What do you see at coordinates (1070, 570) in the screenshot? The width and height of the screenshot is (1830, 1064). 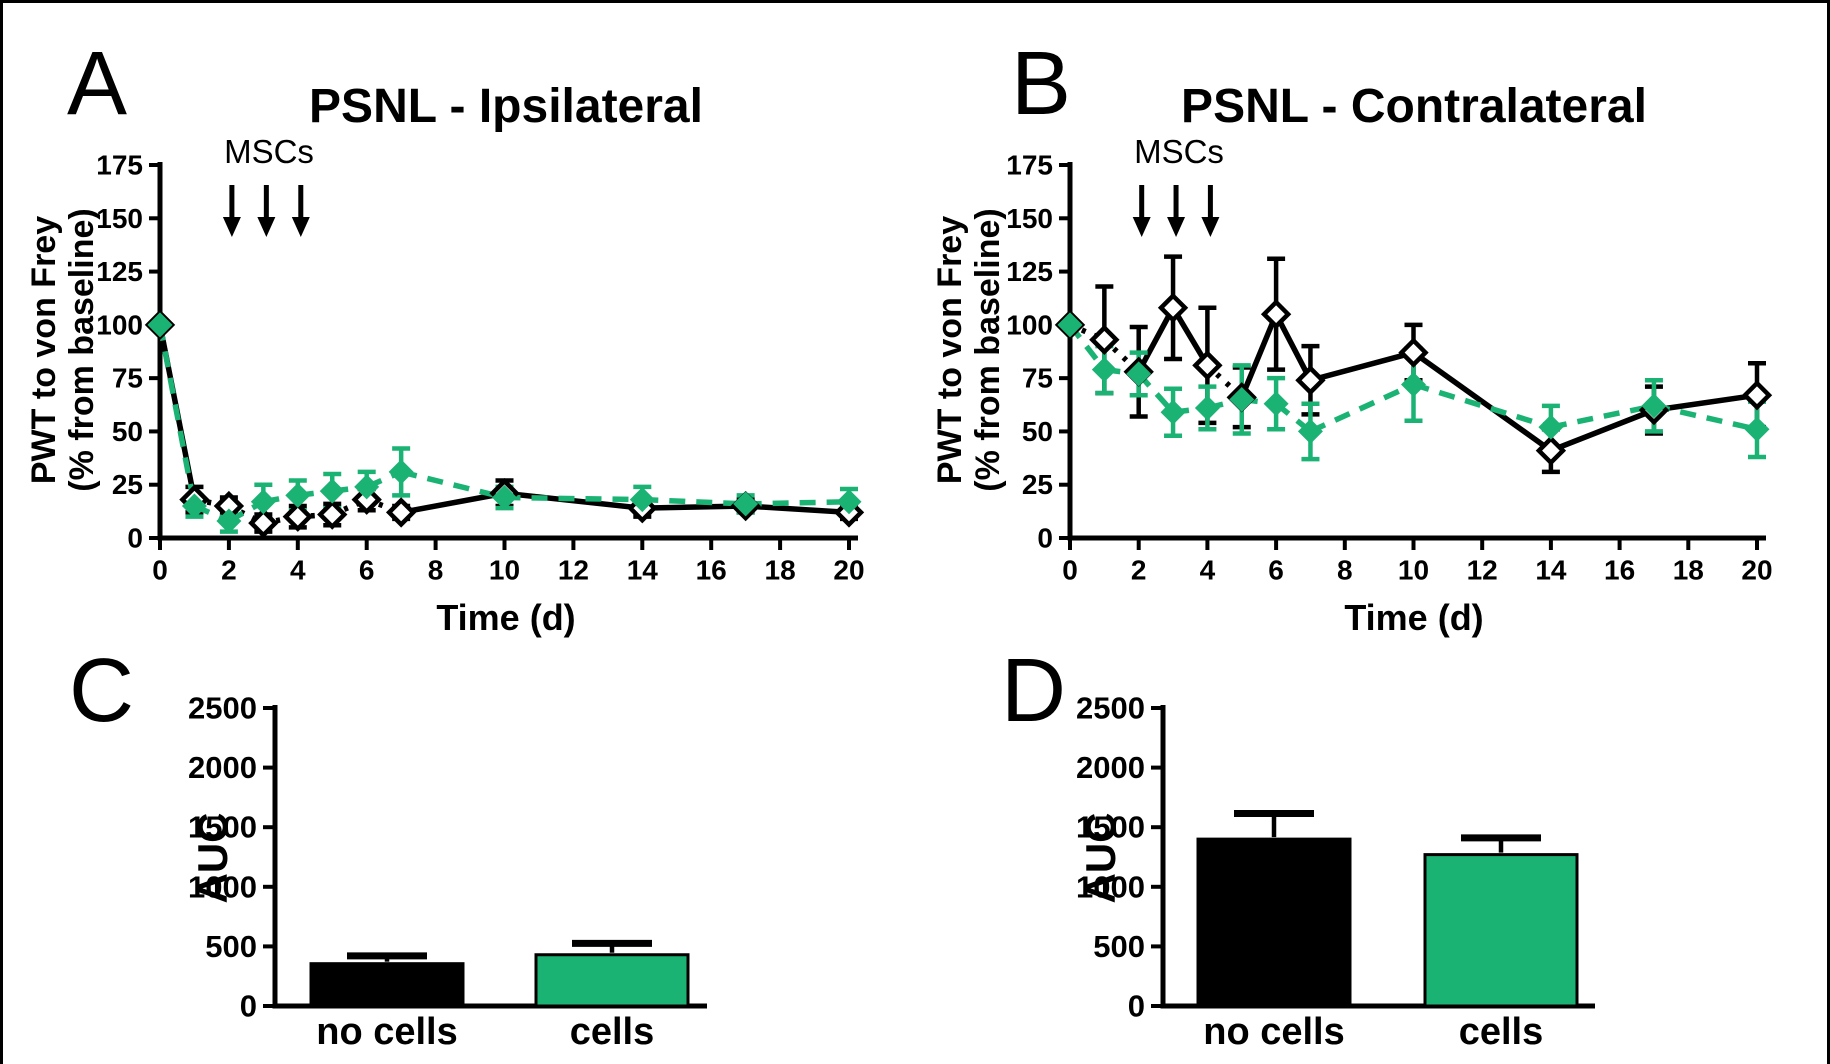 I see `x-tick-label: 0` at bounding box center [1070, 570].